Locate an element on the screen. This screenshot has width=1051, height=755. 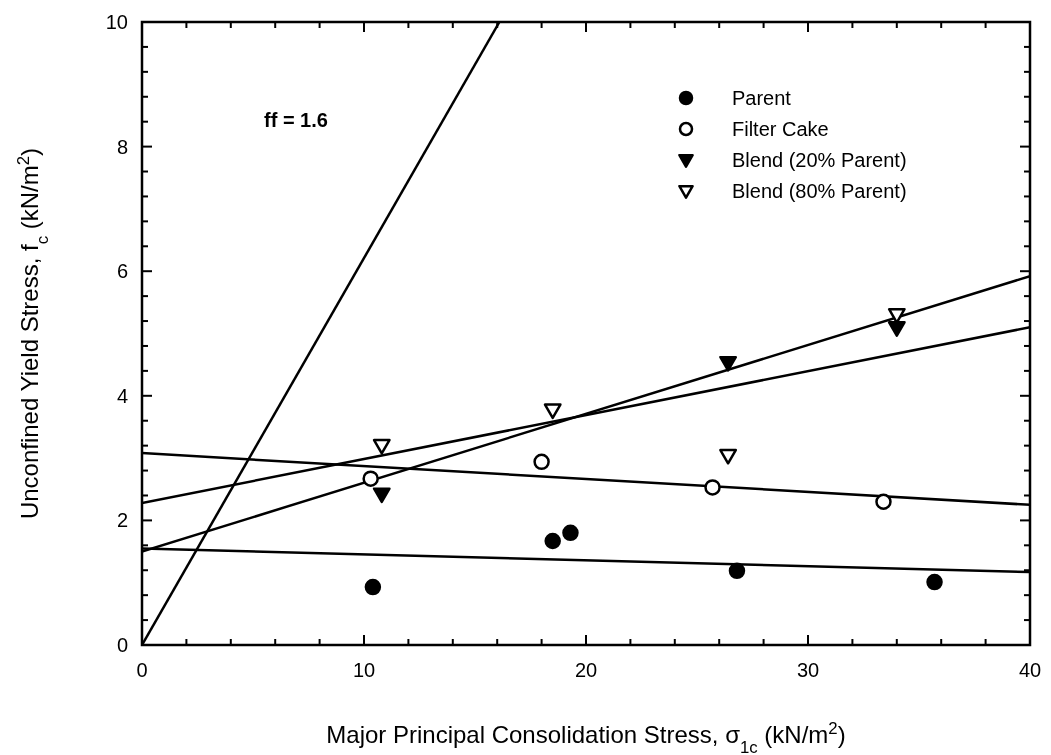
y-tick-label: 6 is located at coordinates (122, 271).